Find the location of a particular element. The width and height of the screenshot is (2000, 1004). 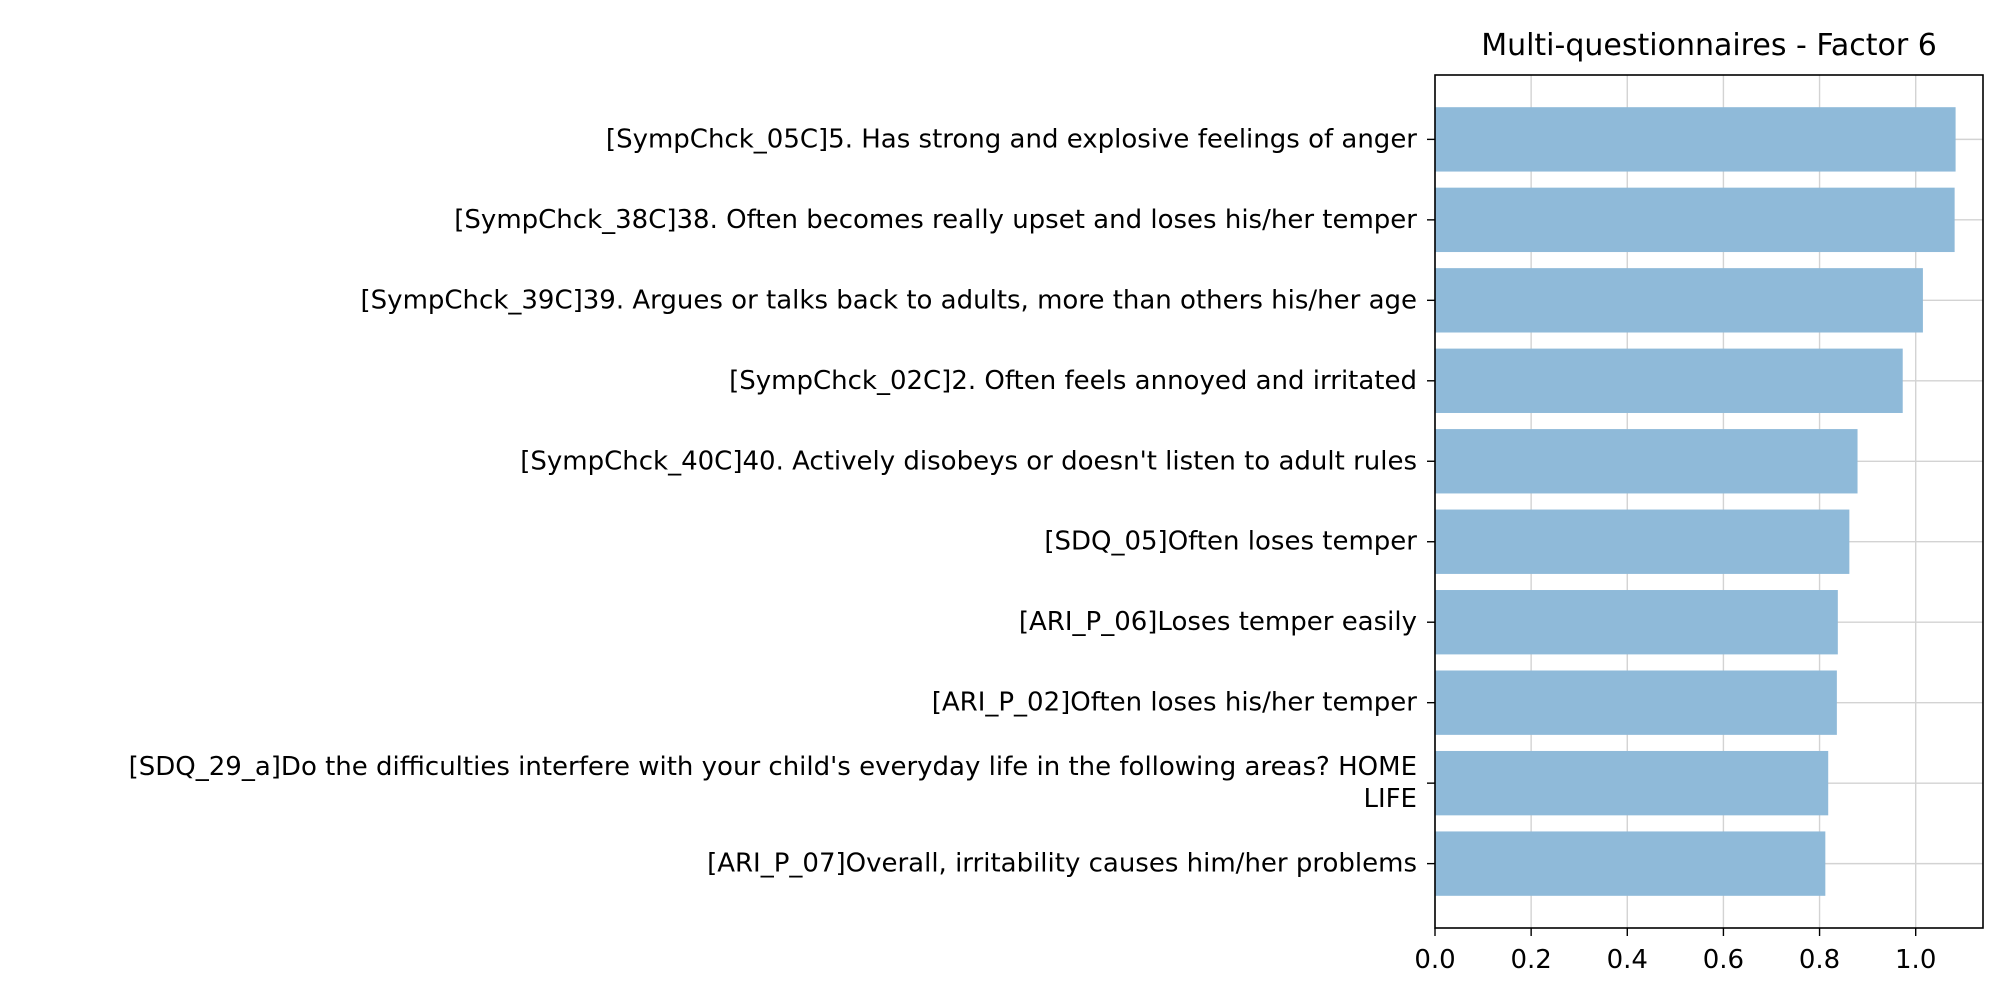

y-tick-label-line: [ARI_P_02]Often loses his/her temper is located at coordinates (1175, 703).